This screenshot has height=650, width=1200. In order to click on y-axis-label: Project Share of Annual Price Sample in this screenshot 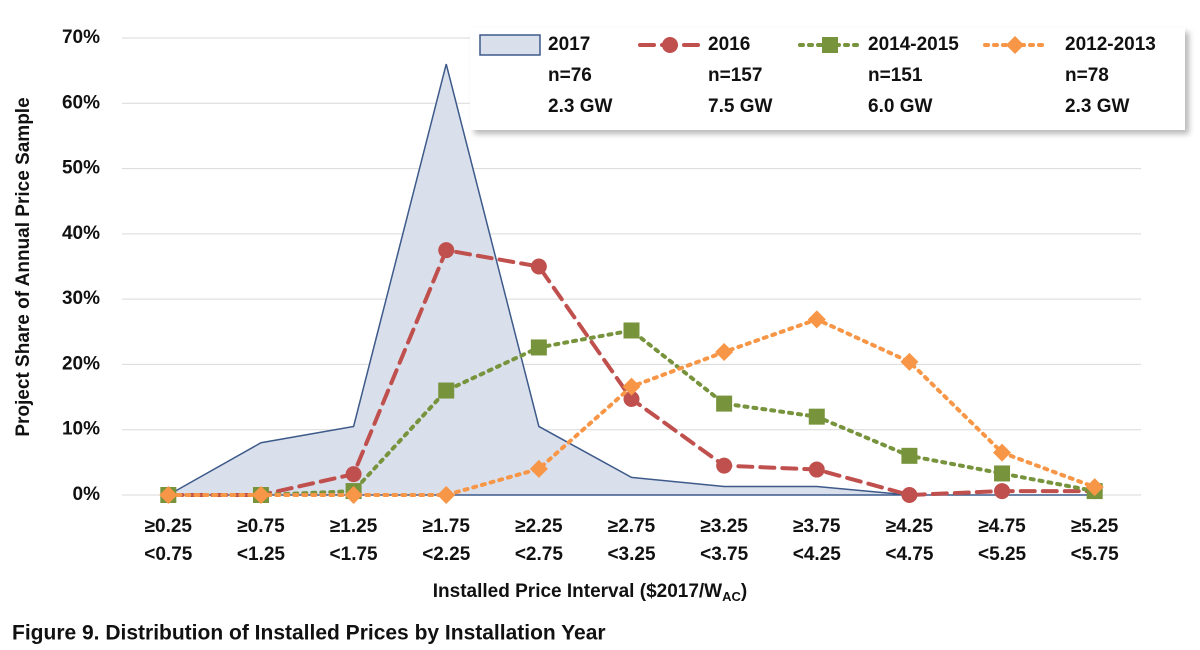, I will do `click(23, 266)`.